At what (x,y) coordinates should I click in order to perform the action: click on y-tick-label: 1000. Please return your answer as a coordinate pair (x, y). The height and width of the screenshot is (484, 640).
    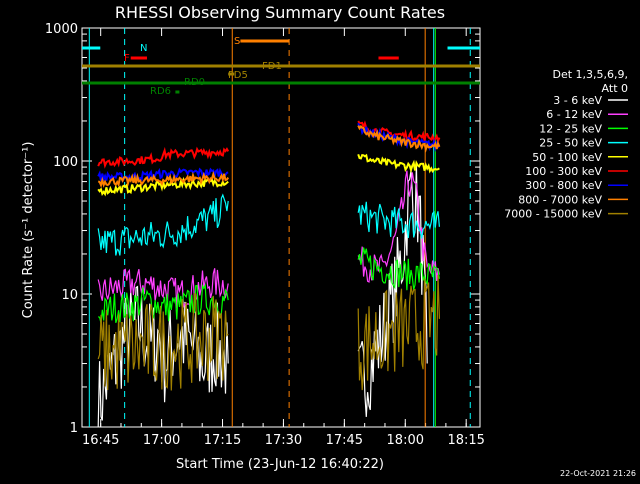
    Looking at the image, I should click on (61, 29).